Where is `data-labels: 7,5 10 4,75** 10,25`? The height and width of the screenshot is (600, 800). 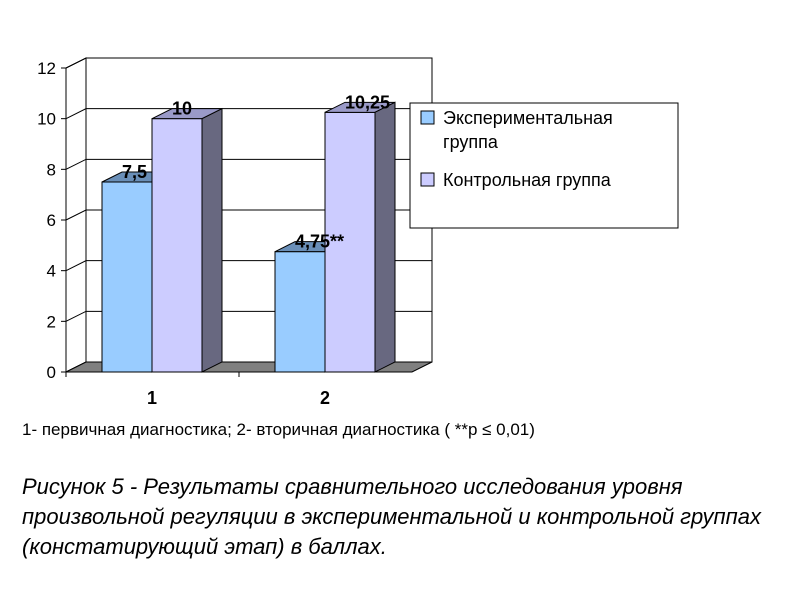 data-labels: 7,5 10 4,75** 10,25 is located at coordinates (256, 171).